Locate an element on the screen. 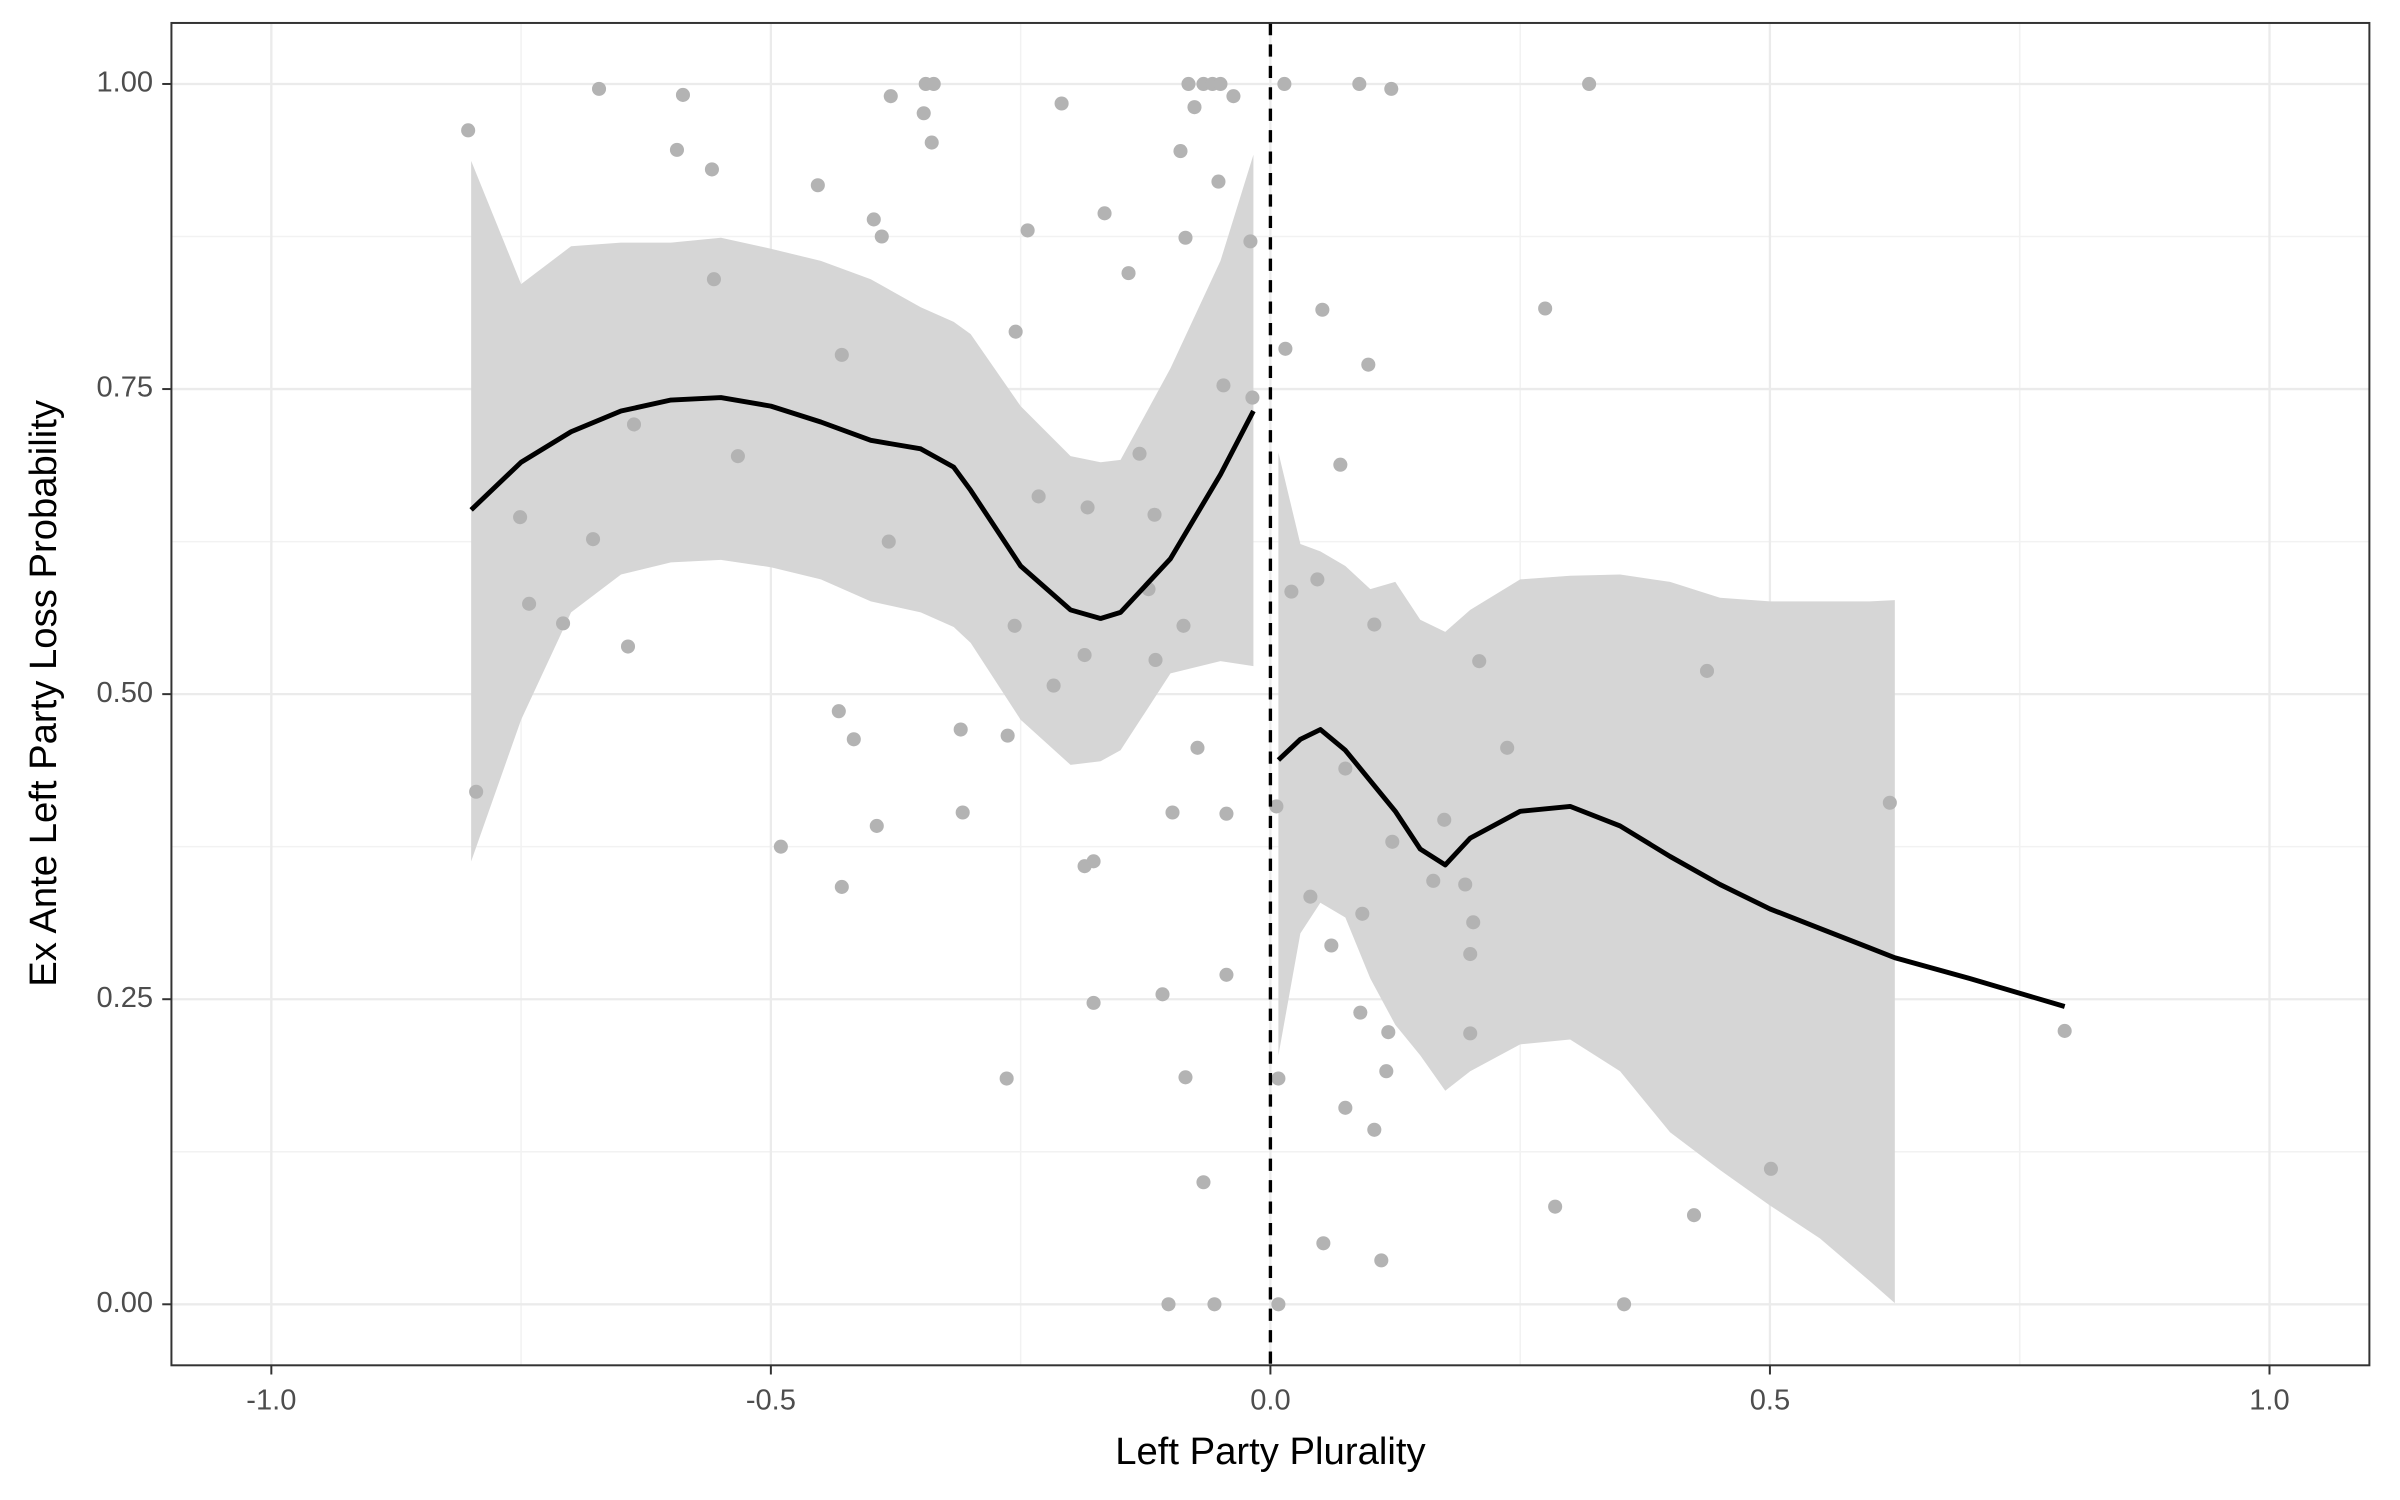  x-tick-label: 0.5 is located at coordinates (1770, 1401).